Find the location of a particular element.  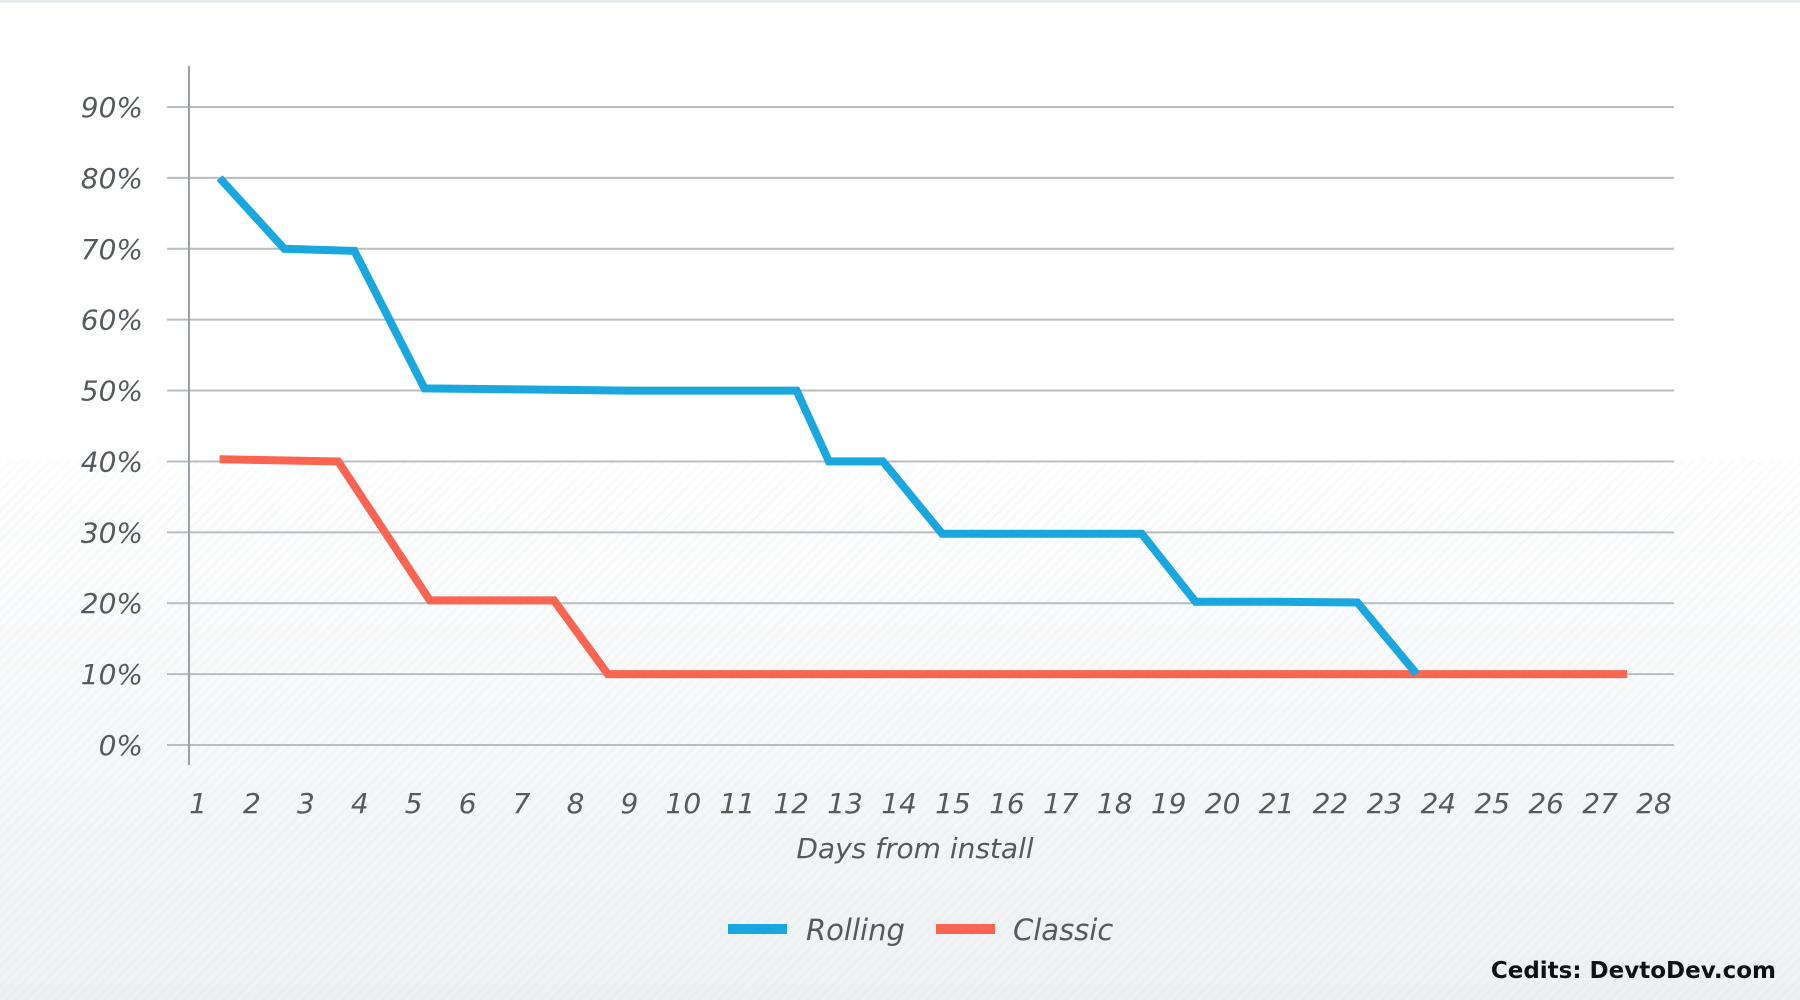

x-tick-label: 13 is located at coordinates (845, 803).